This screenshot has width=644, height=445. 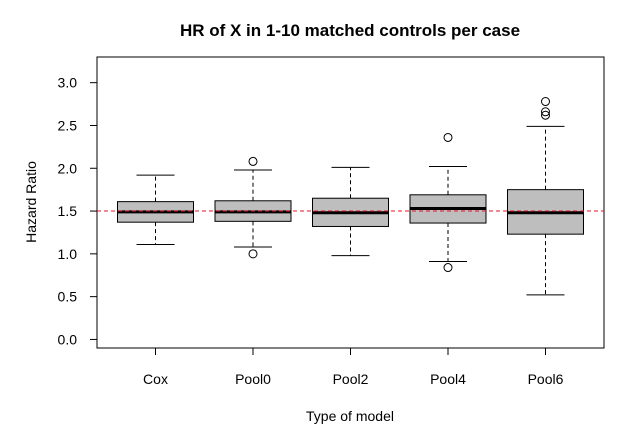 I want to click on y-tick-label-6: 3.0, so click(x=68, y=83).